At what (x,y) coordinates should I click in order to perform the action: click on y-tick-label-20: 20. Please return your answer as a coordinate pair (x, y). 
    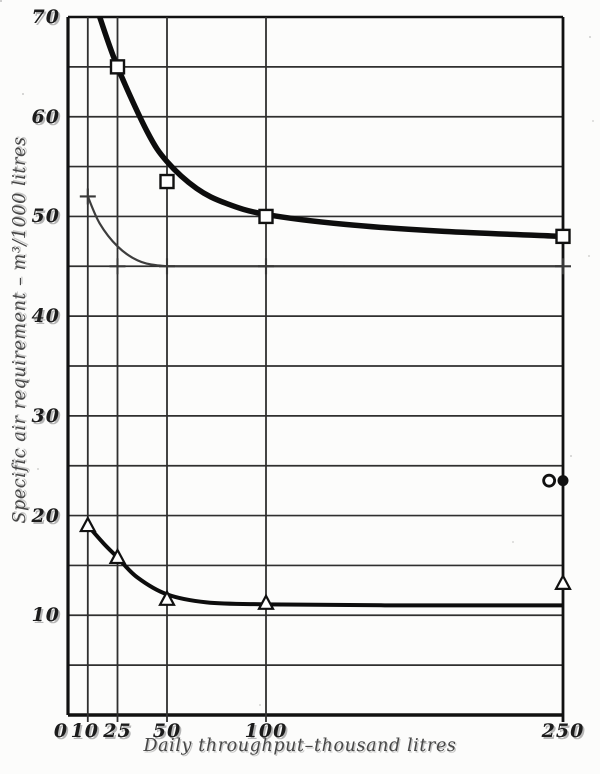
    Looking at the image, I should click on (45, 515).